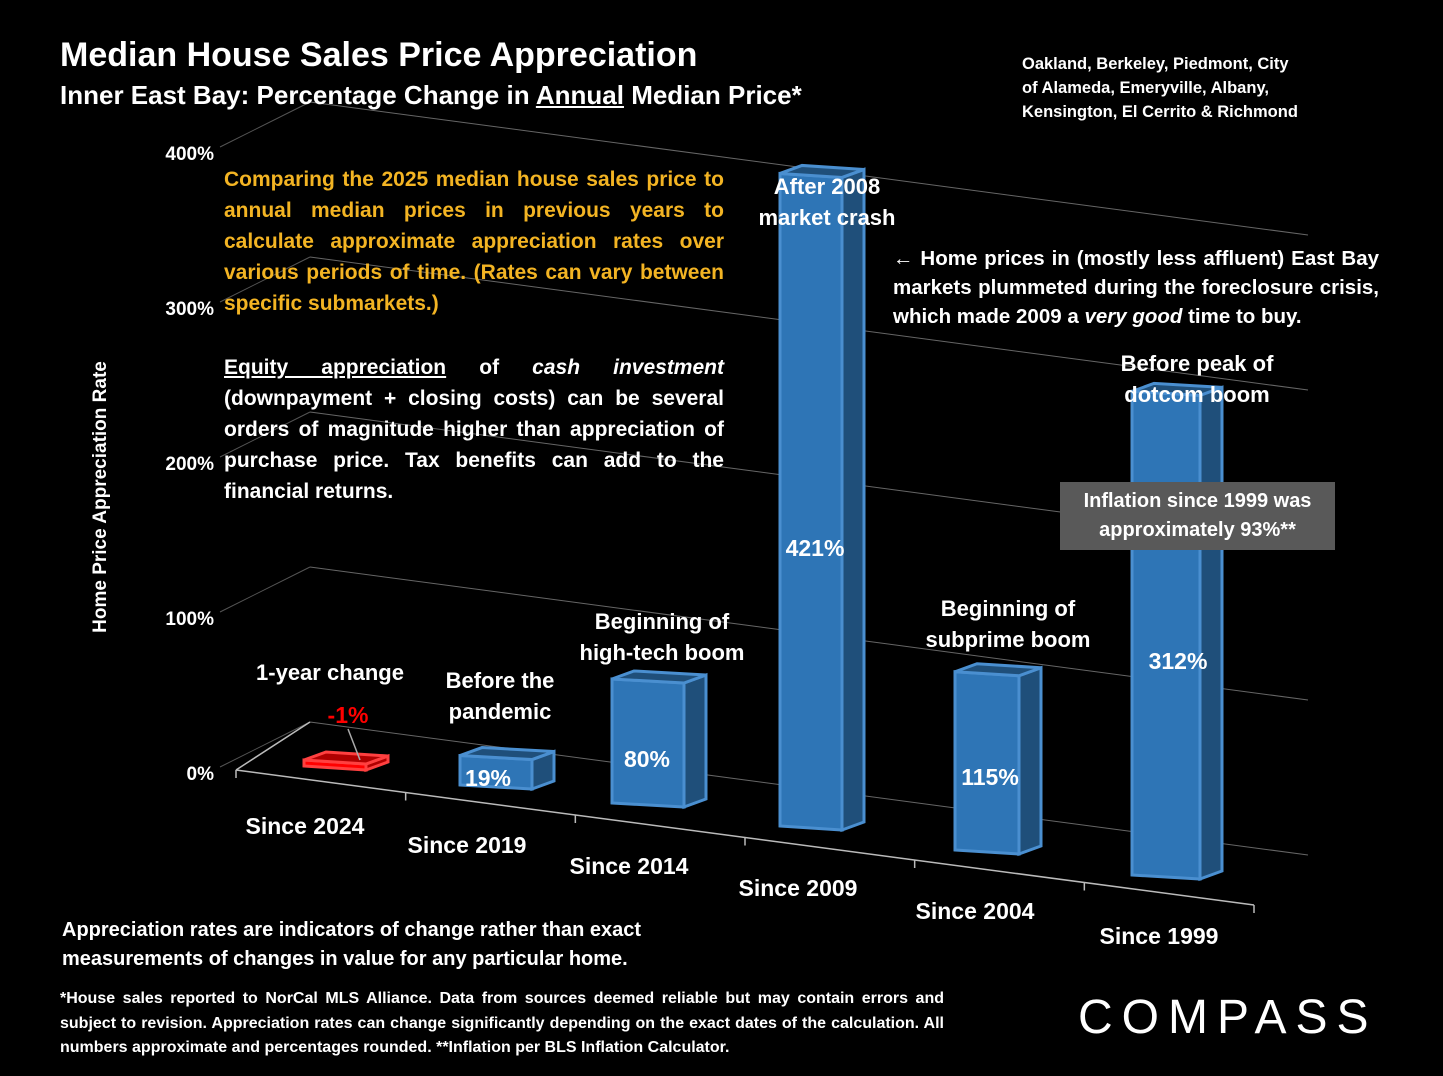  Describe the element at coordinates (500, 711) in the screenshot. I see `bar-annotation: pandemic` at that location.